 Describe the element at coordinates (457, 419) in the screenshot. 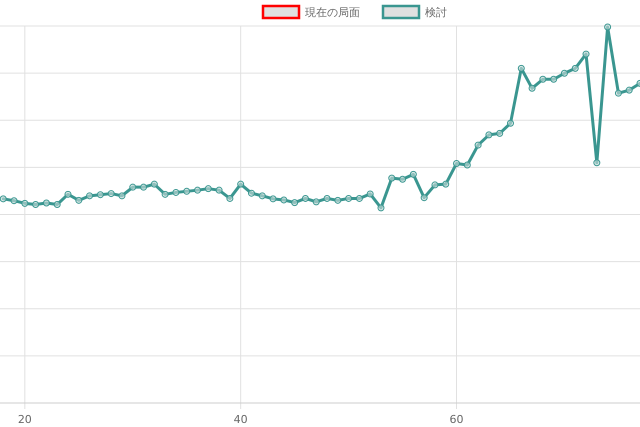

I see `x-tick-label: 60` at that location.